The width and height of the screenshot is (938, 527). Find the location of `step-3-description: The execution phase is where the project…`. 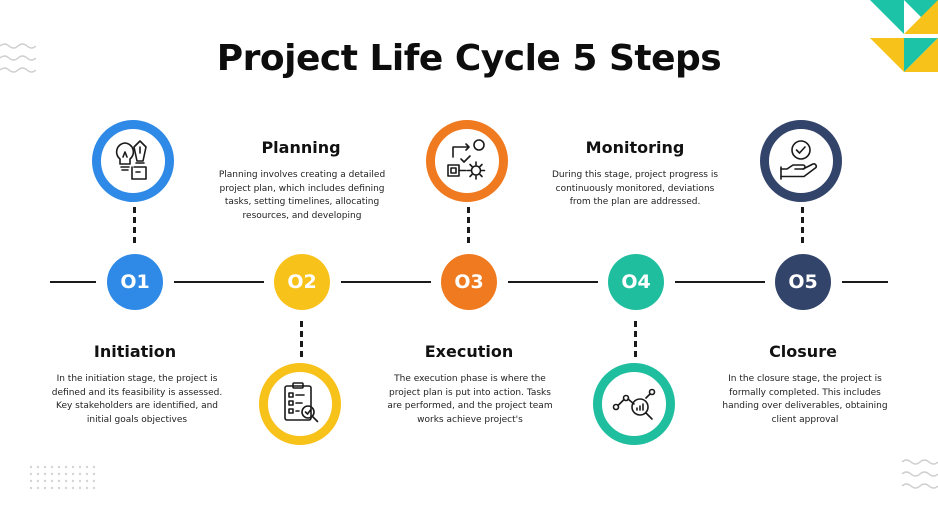

step-3-description: The execution phase is where the project… is located at coordinates (470, 399).